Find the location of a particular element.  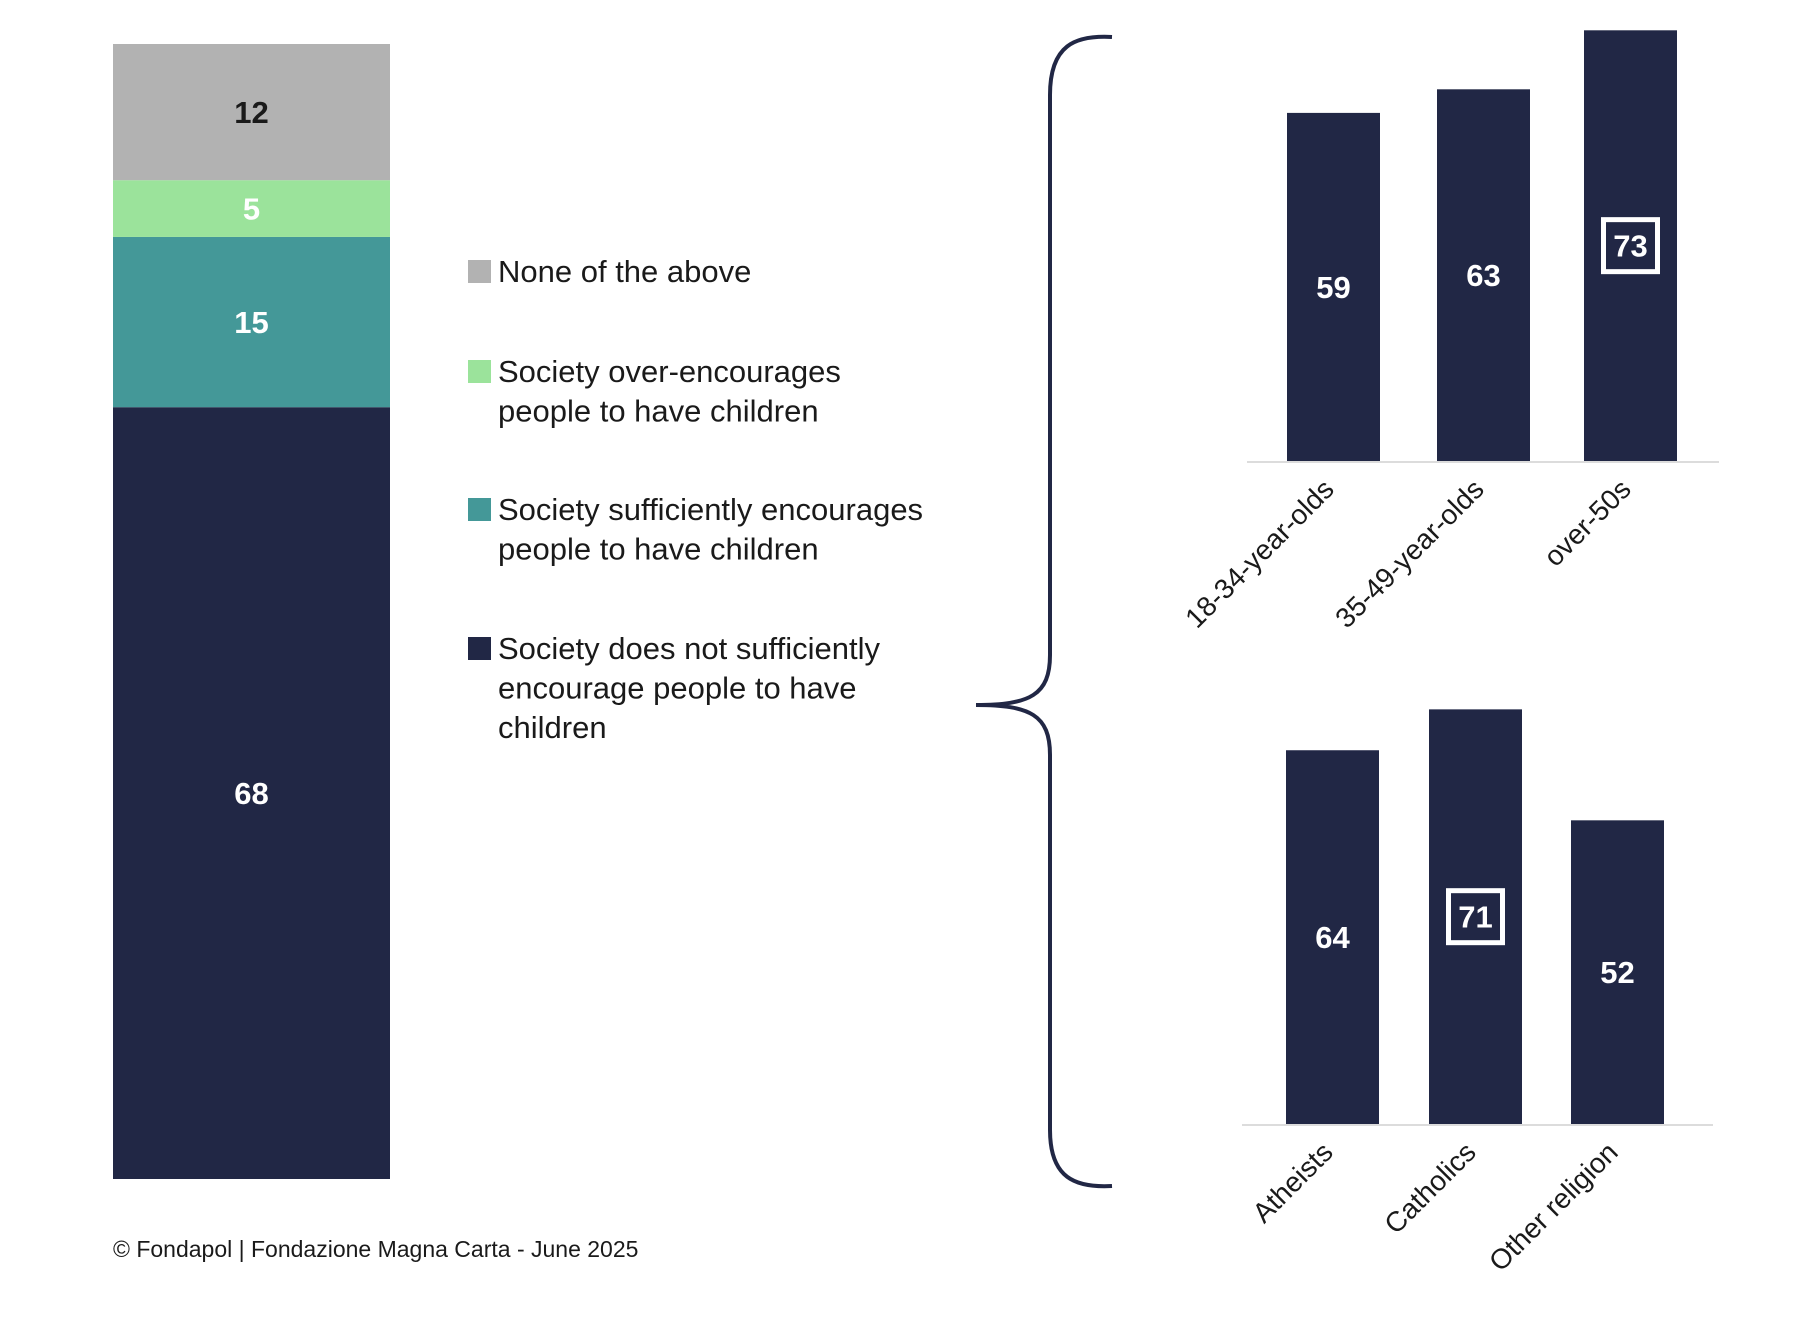

legend-label: Society does not sufficiently is located at coordinates (689, 648).